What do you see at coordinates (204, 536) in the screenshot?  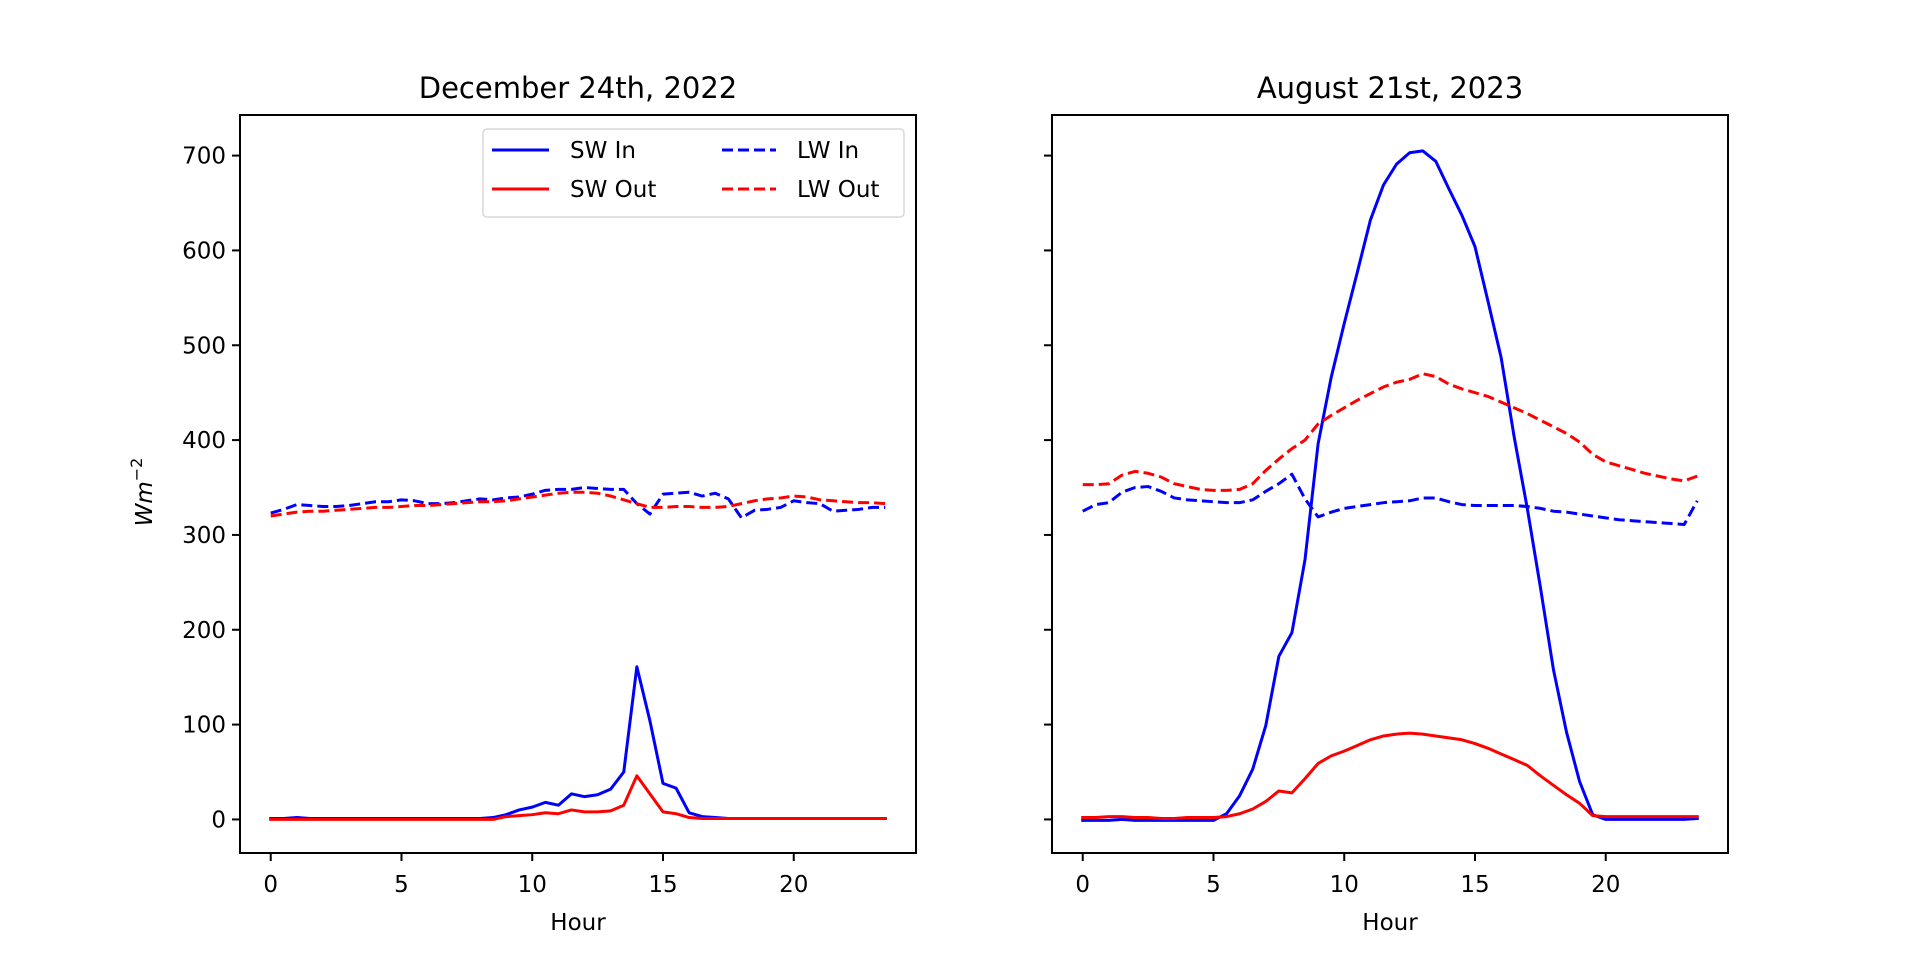 I see `y-tick-label: 300` at bounding box center [204, 536].